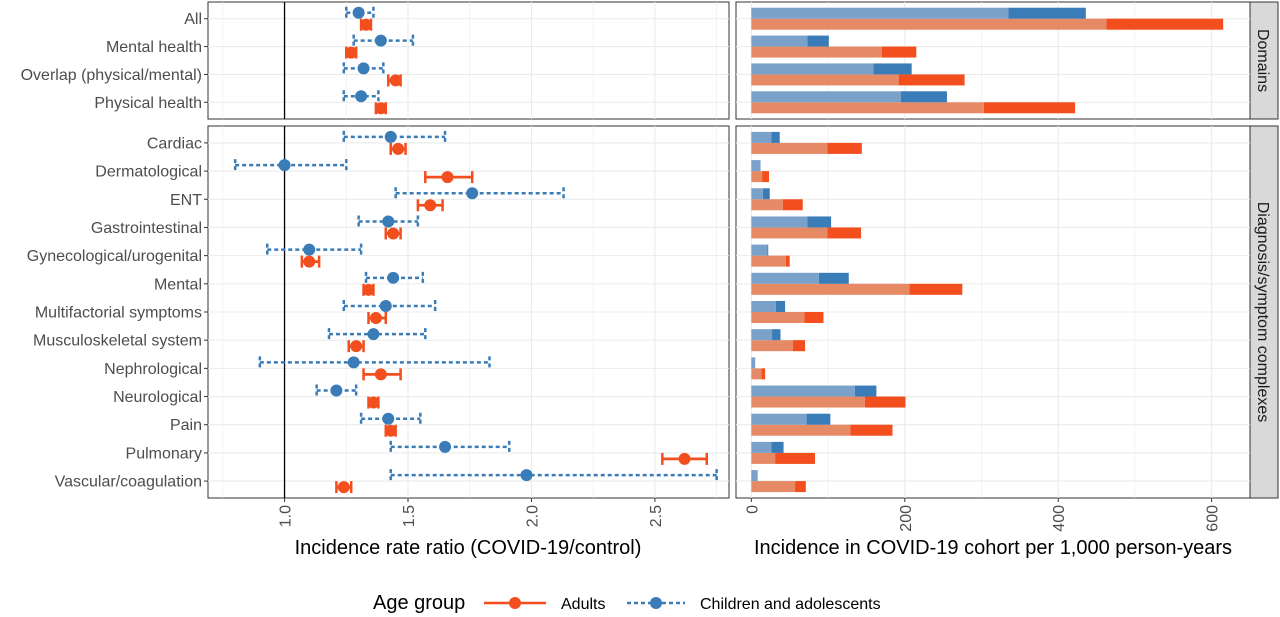  I want to click on point-children-all, so click(358, 12).